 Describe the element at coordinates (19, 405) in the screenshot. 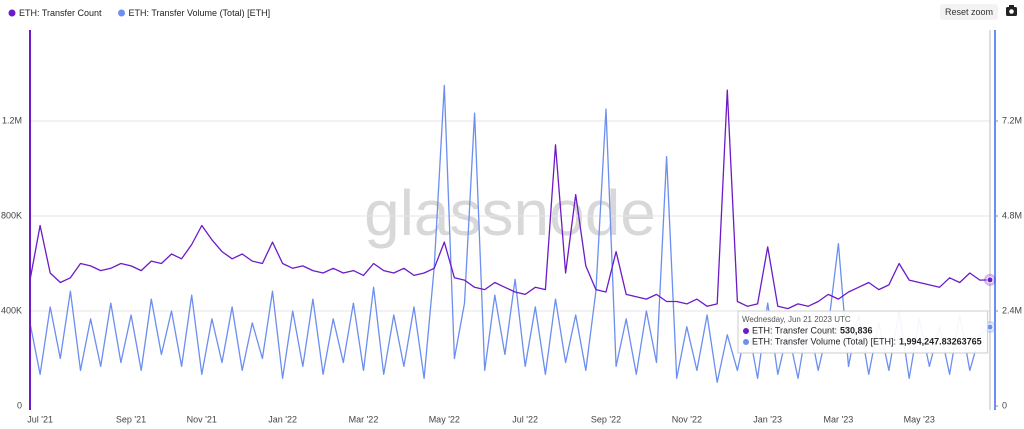

I see `y-tick-label: 0` at that location.